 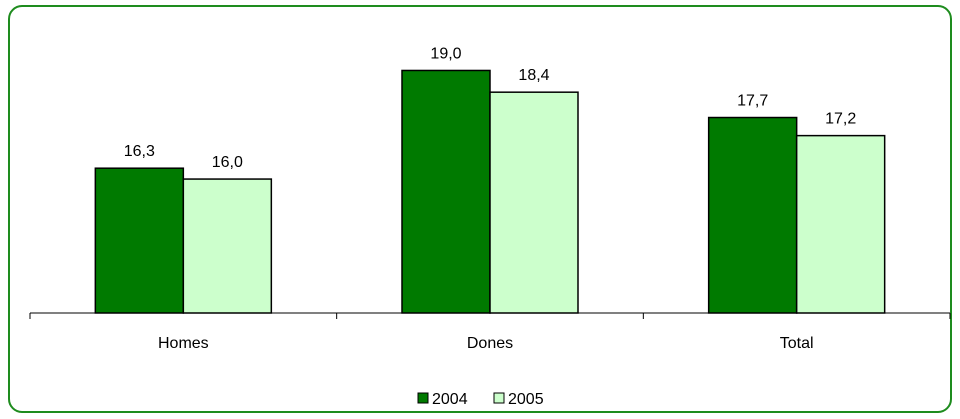 What do you see at coordinates (445, 53) in the screenshot?
I see `value-label: 19,0` at bounding box center [445, 53].